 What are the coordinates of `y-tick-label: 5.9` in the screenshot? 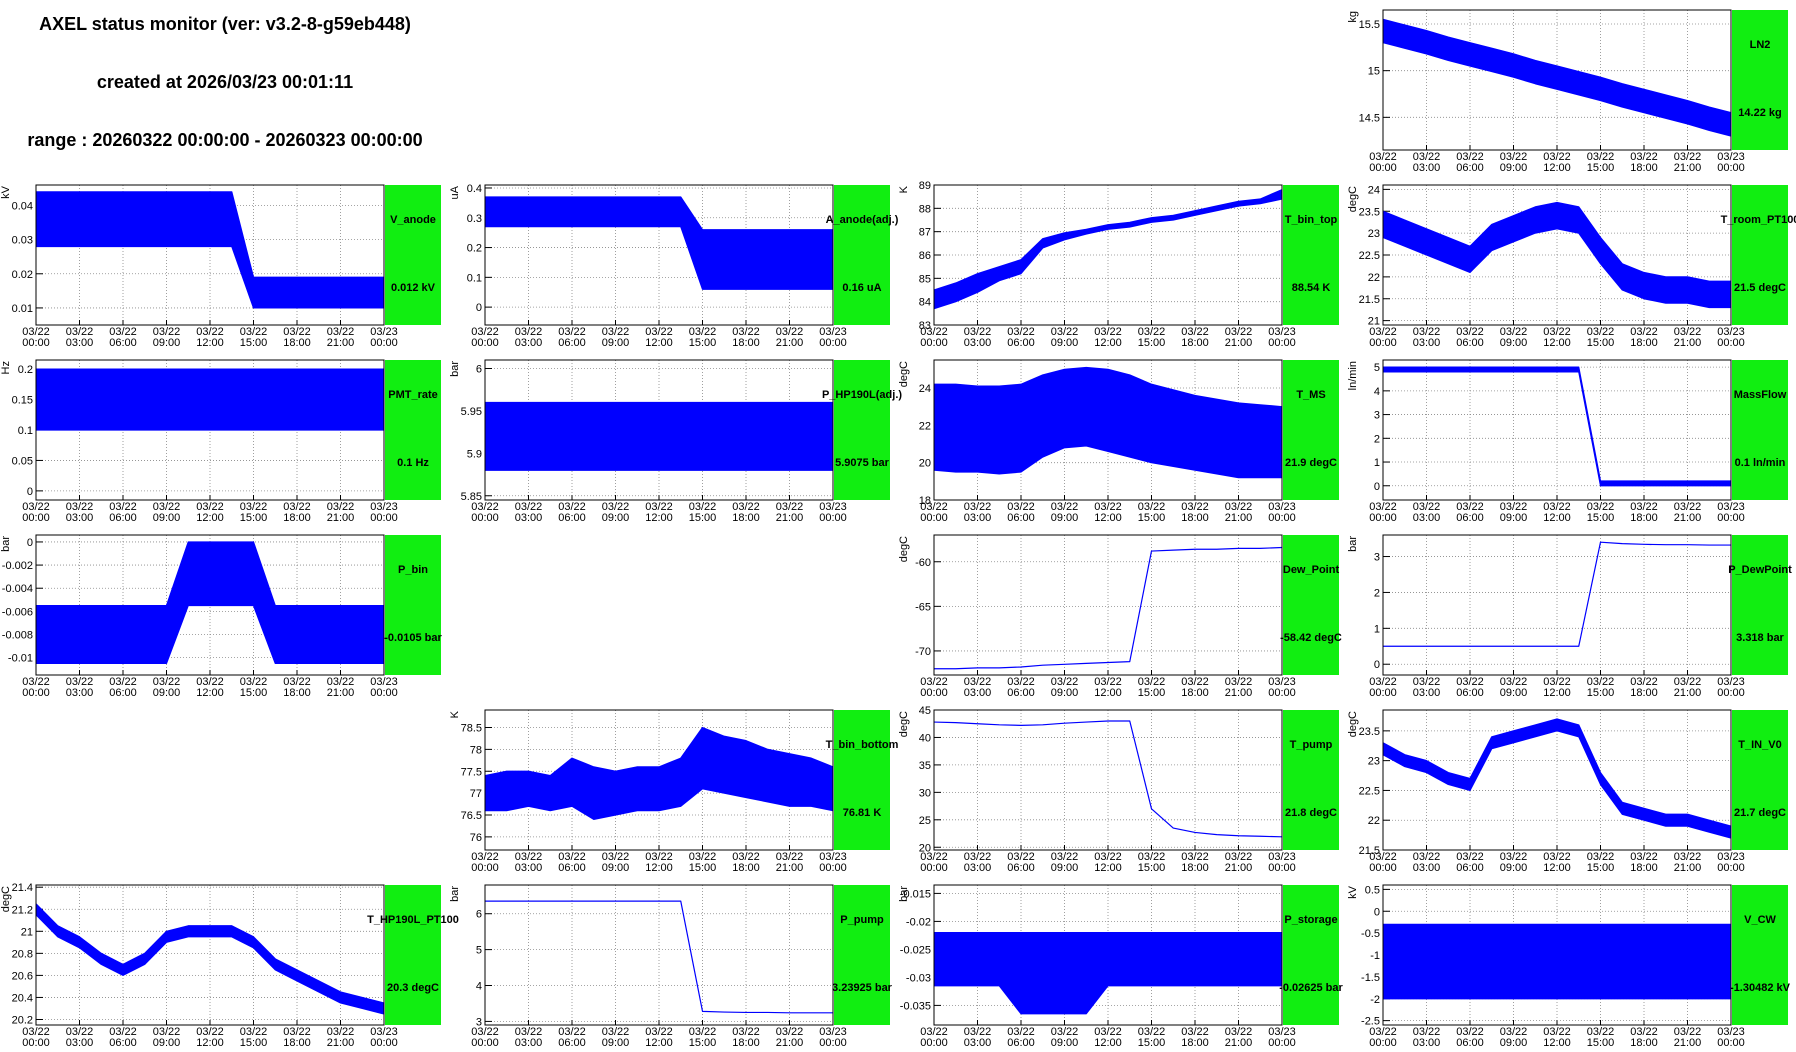 It's located at (474, 454).